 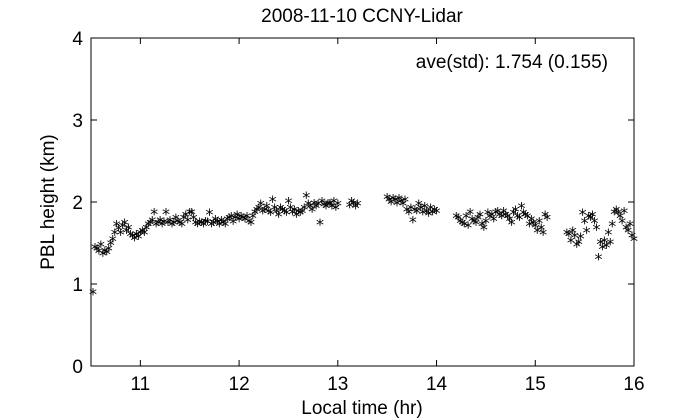 What do you see at coordinates (77, 285) in the screenshot?
I see `y-tick-label: 1` at bounding box center [77, 285].